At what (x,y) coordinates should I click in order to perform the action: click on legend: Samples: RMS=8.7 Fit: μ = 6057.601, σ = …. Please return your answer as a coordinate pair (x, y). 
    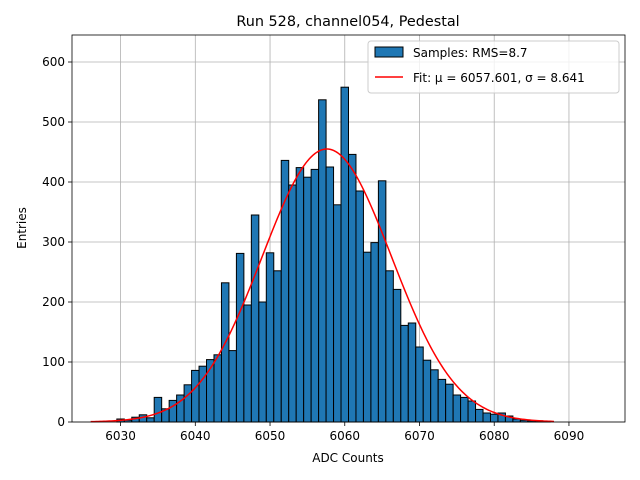
    Looking at the image, I should click on (493, 67).